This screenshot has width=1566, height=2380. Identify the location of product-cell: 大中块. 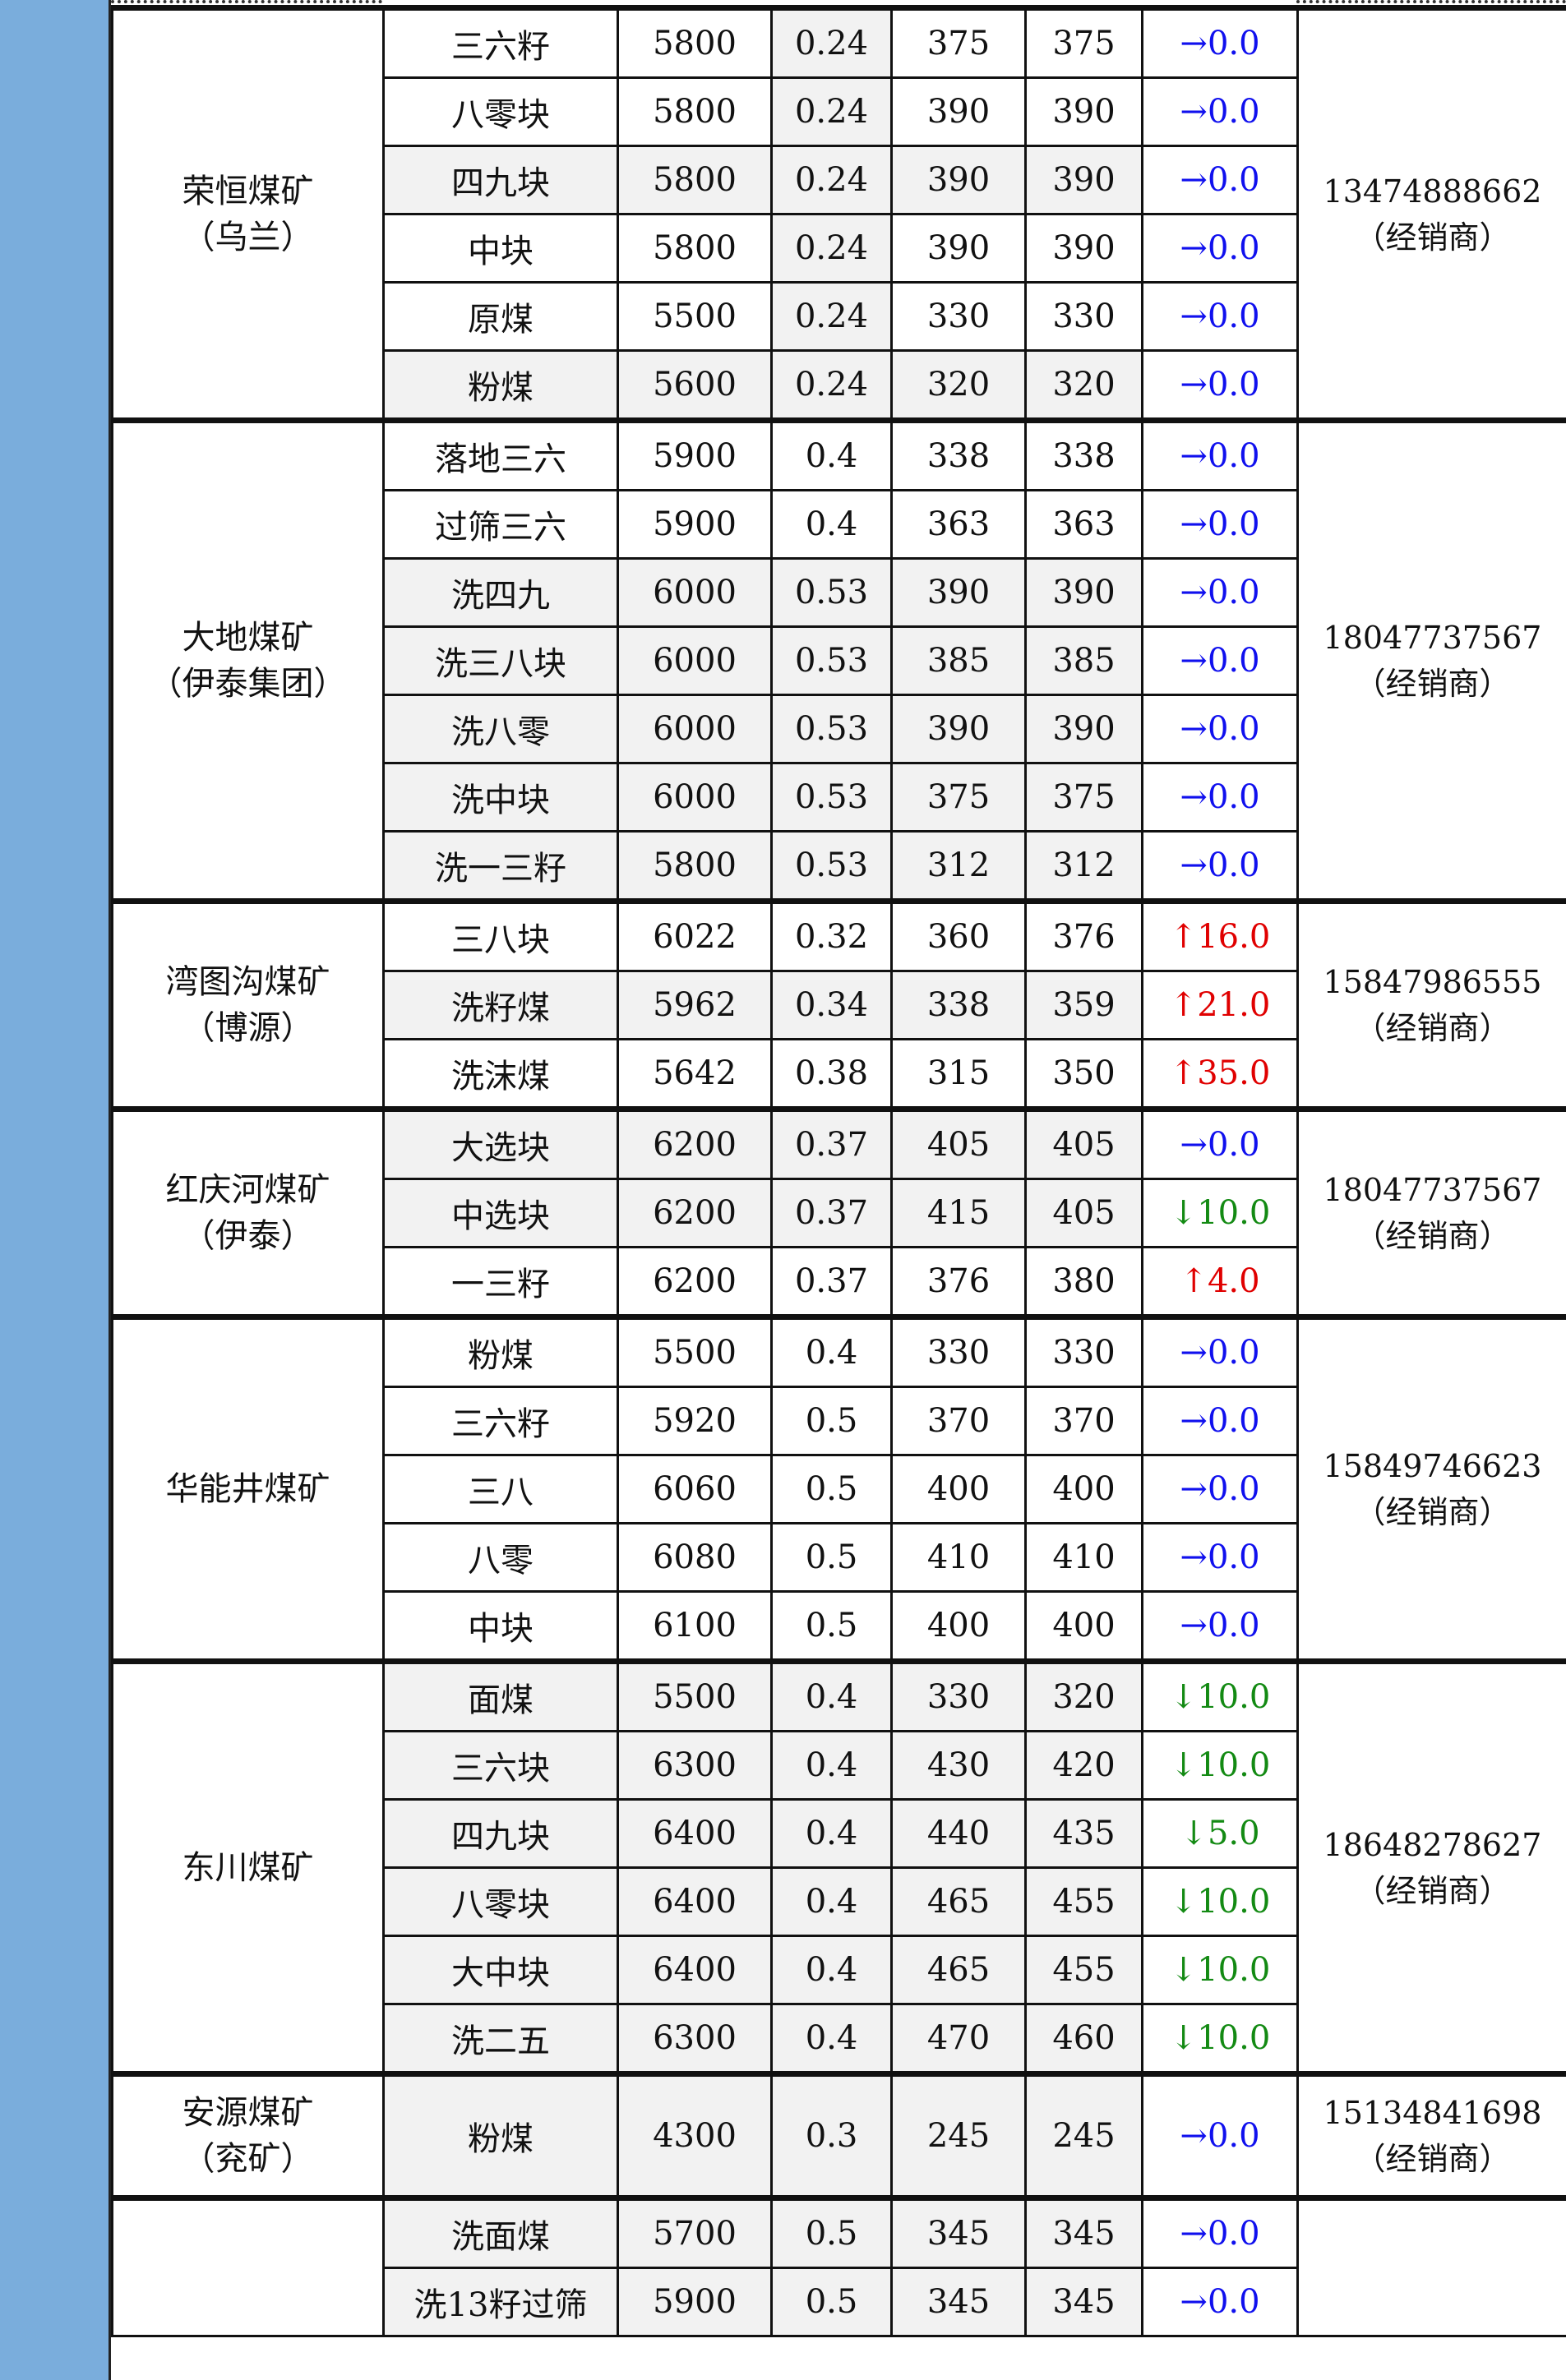
(501, 1970).